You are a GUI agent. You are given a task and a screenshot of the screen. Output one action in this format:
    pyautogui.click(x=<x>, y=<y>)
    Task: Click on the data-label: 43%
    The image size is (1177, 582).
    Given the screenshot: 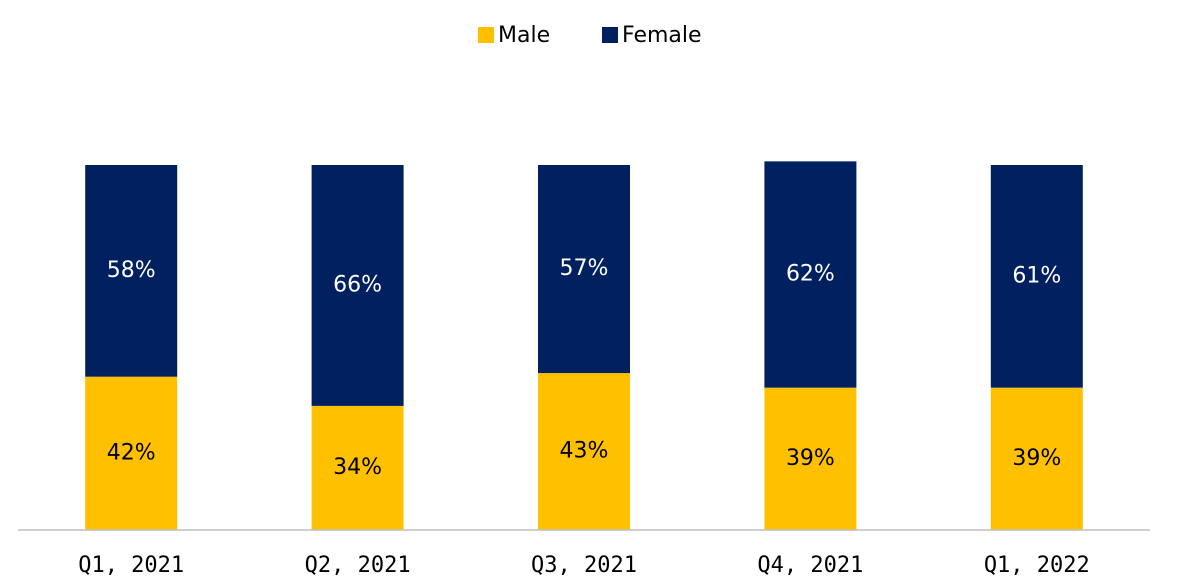 What is the action you would take?
    pyautogui.click(x=584, y=451)
    